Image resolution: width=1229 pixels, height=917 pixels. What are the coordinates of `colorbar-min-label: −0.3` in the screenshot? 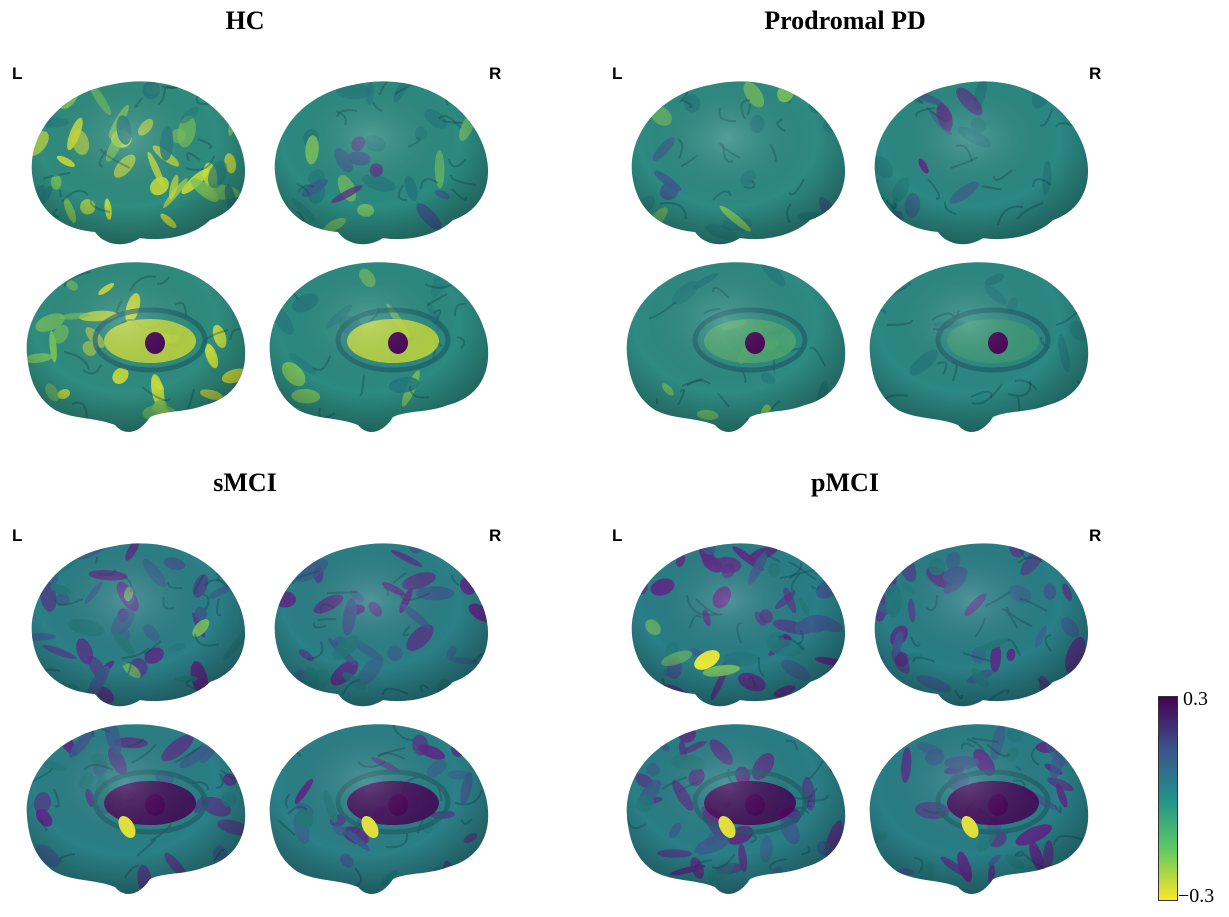 It's located at (1196, 896).